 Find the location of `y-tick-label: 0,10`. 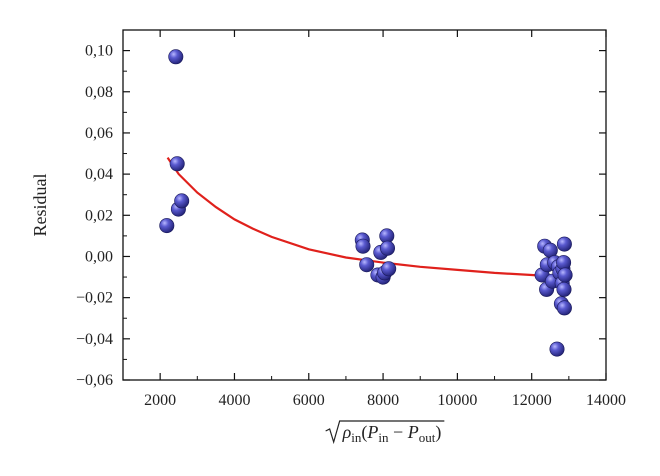

y-tick-label: 0,10 is located at coordinates (99, 51).